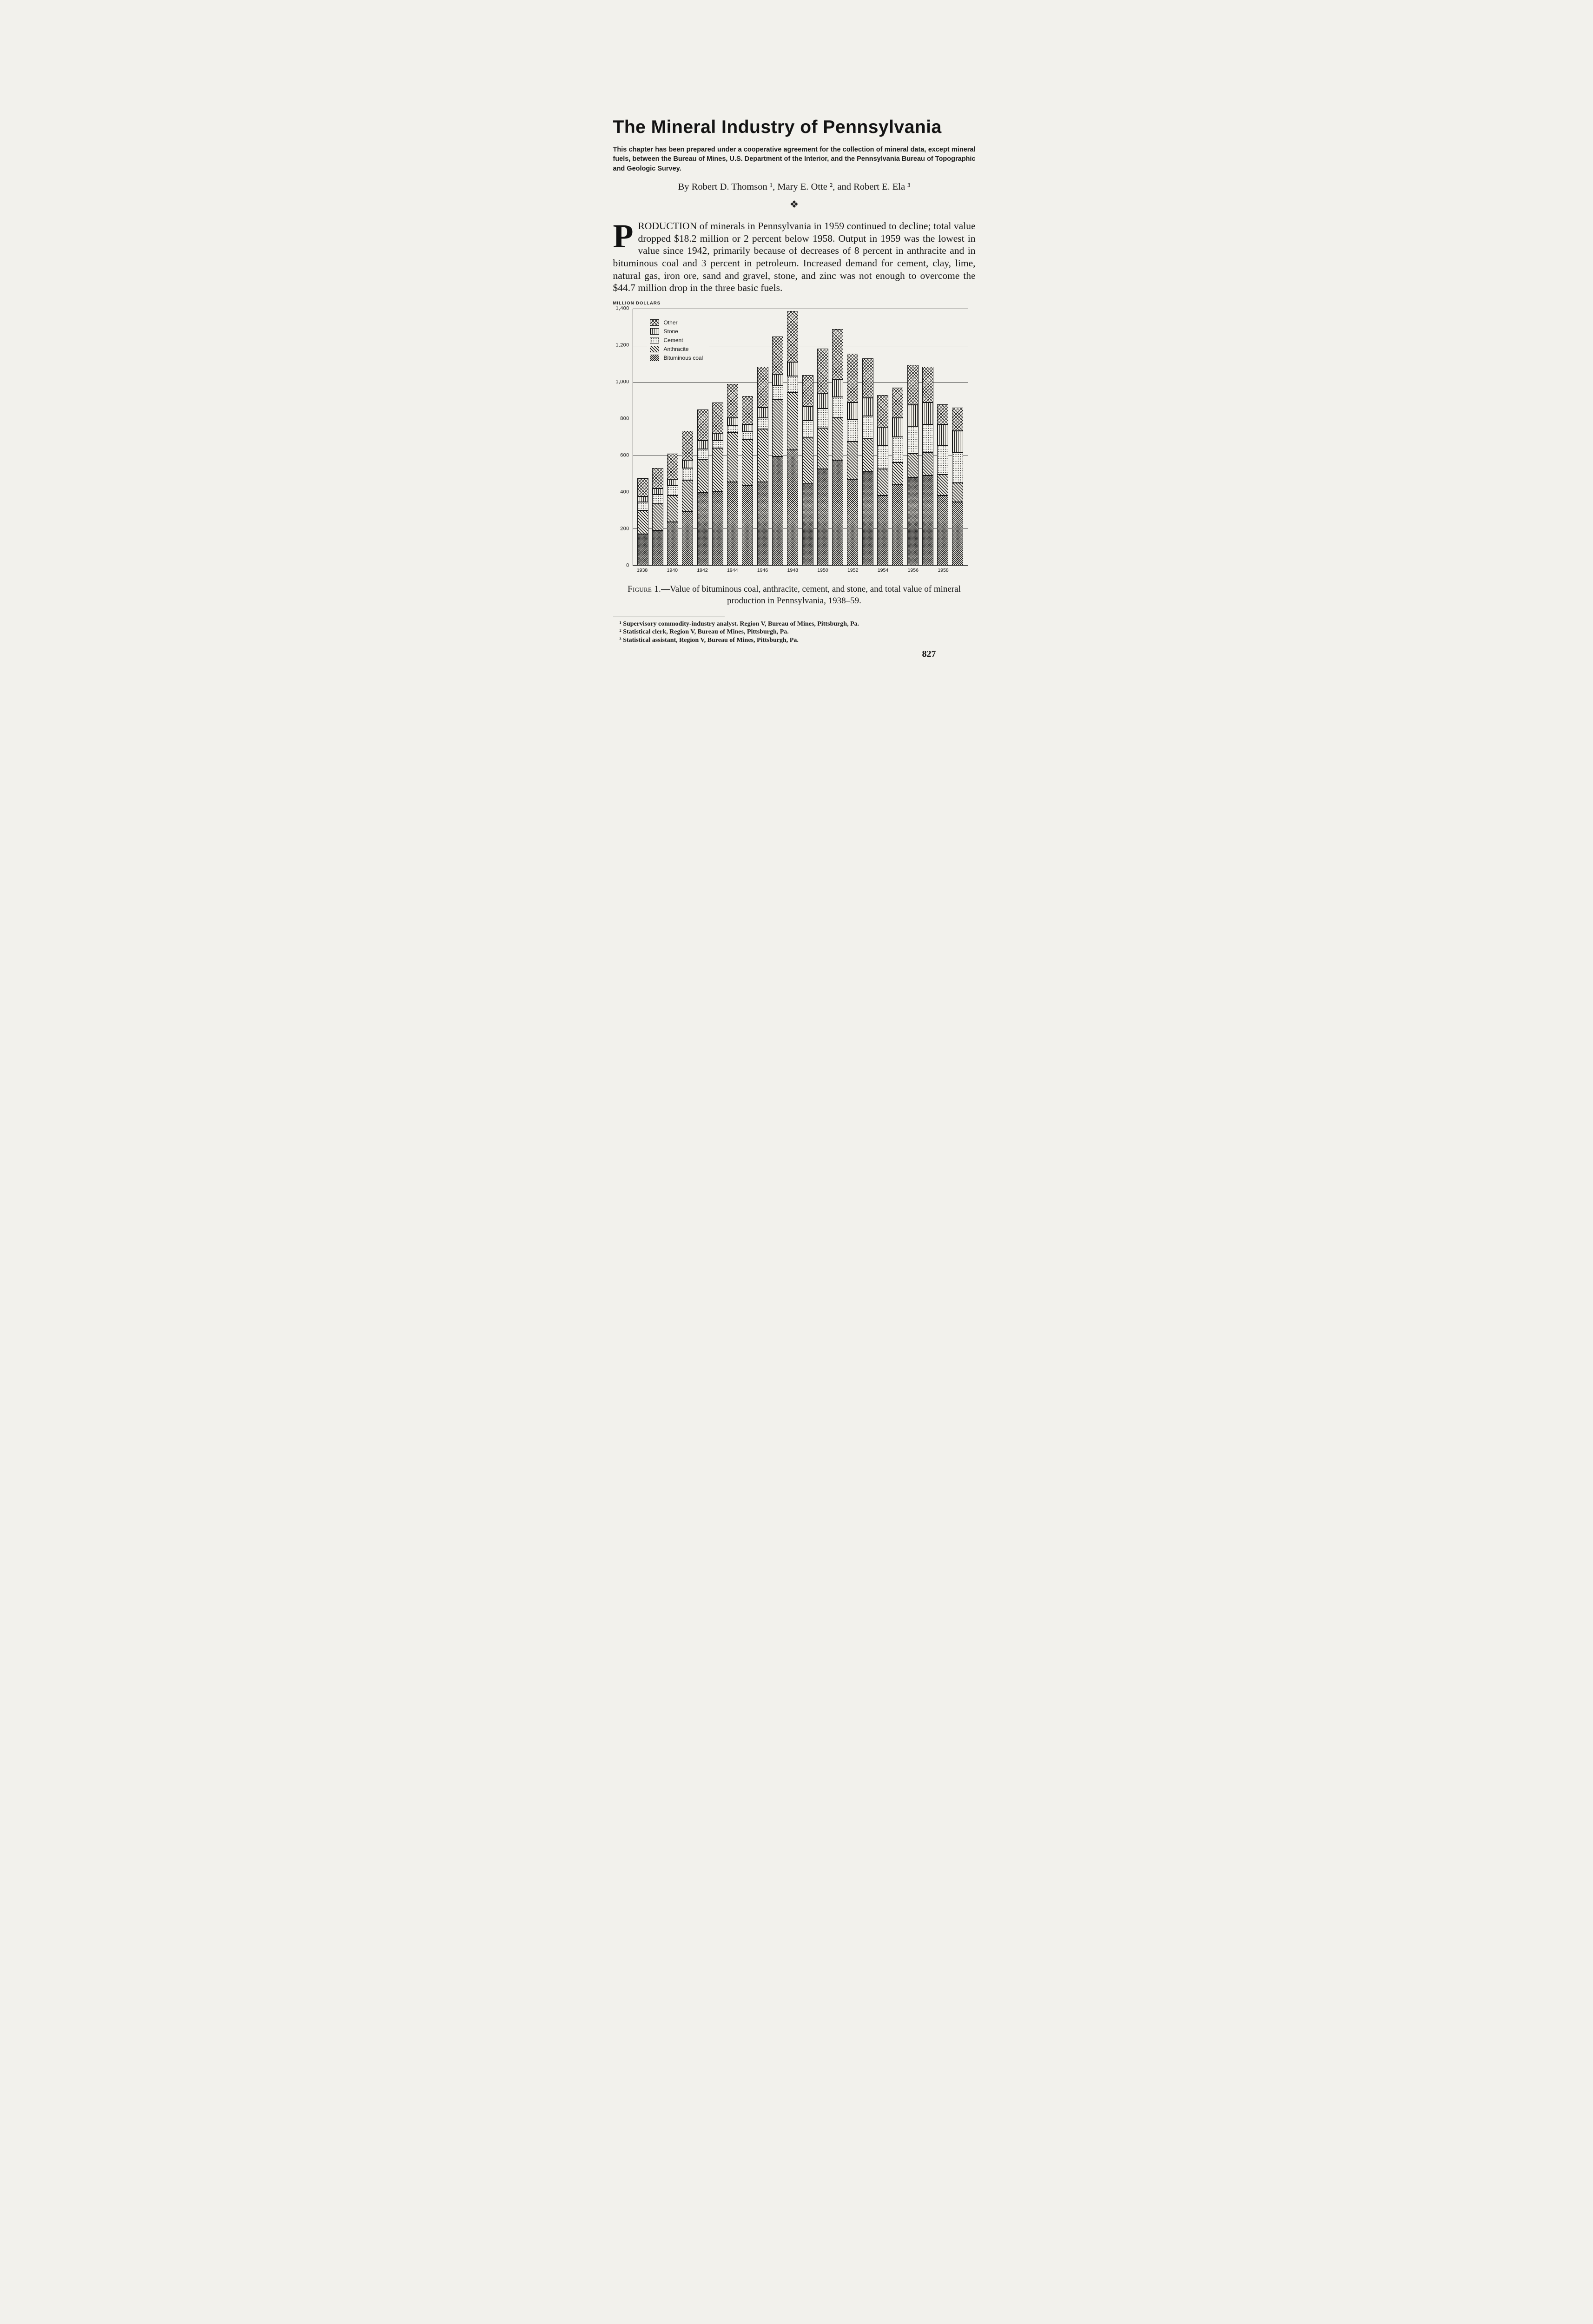  I want to click on legend-item-anthracite: Anthracite, so click(676, 348).